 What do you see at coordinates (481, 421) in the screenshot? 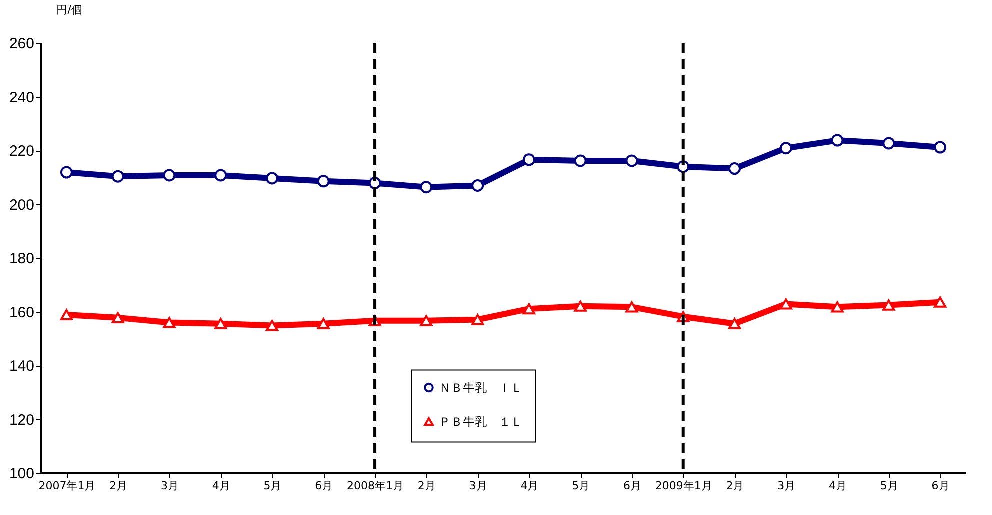
I see `legend-label: ＰＢ牛乳 １Ｌ` at bounding box center [481, 421].